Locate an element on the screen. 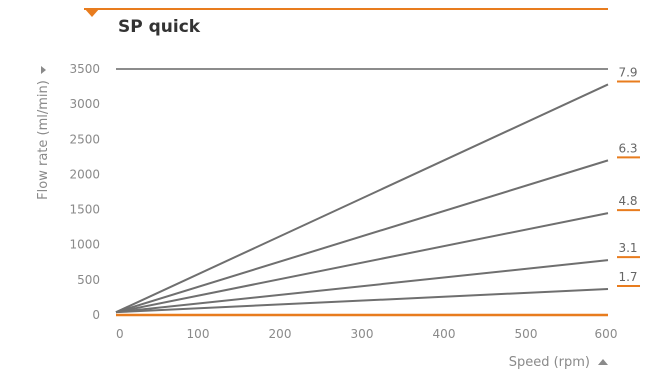 Image resolution: width=650 pixels, height=377 pixels. x-tick-label: 300 is located at coordinates (362, 334).